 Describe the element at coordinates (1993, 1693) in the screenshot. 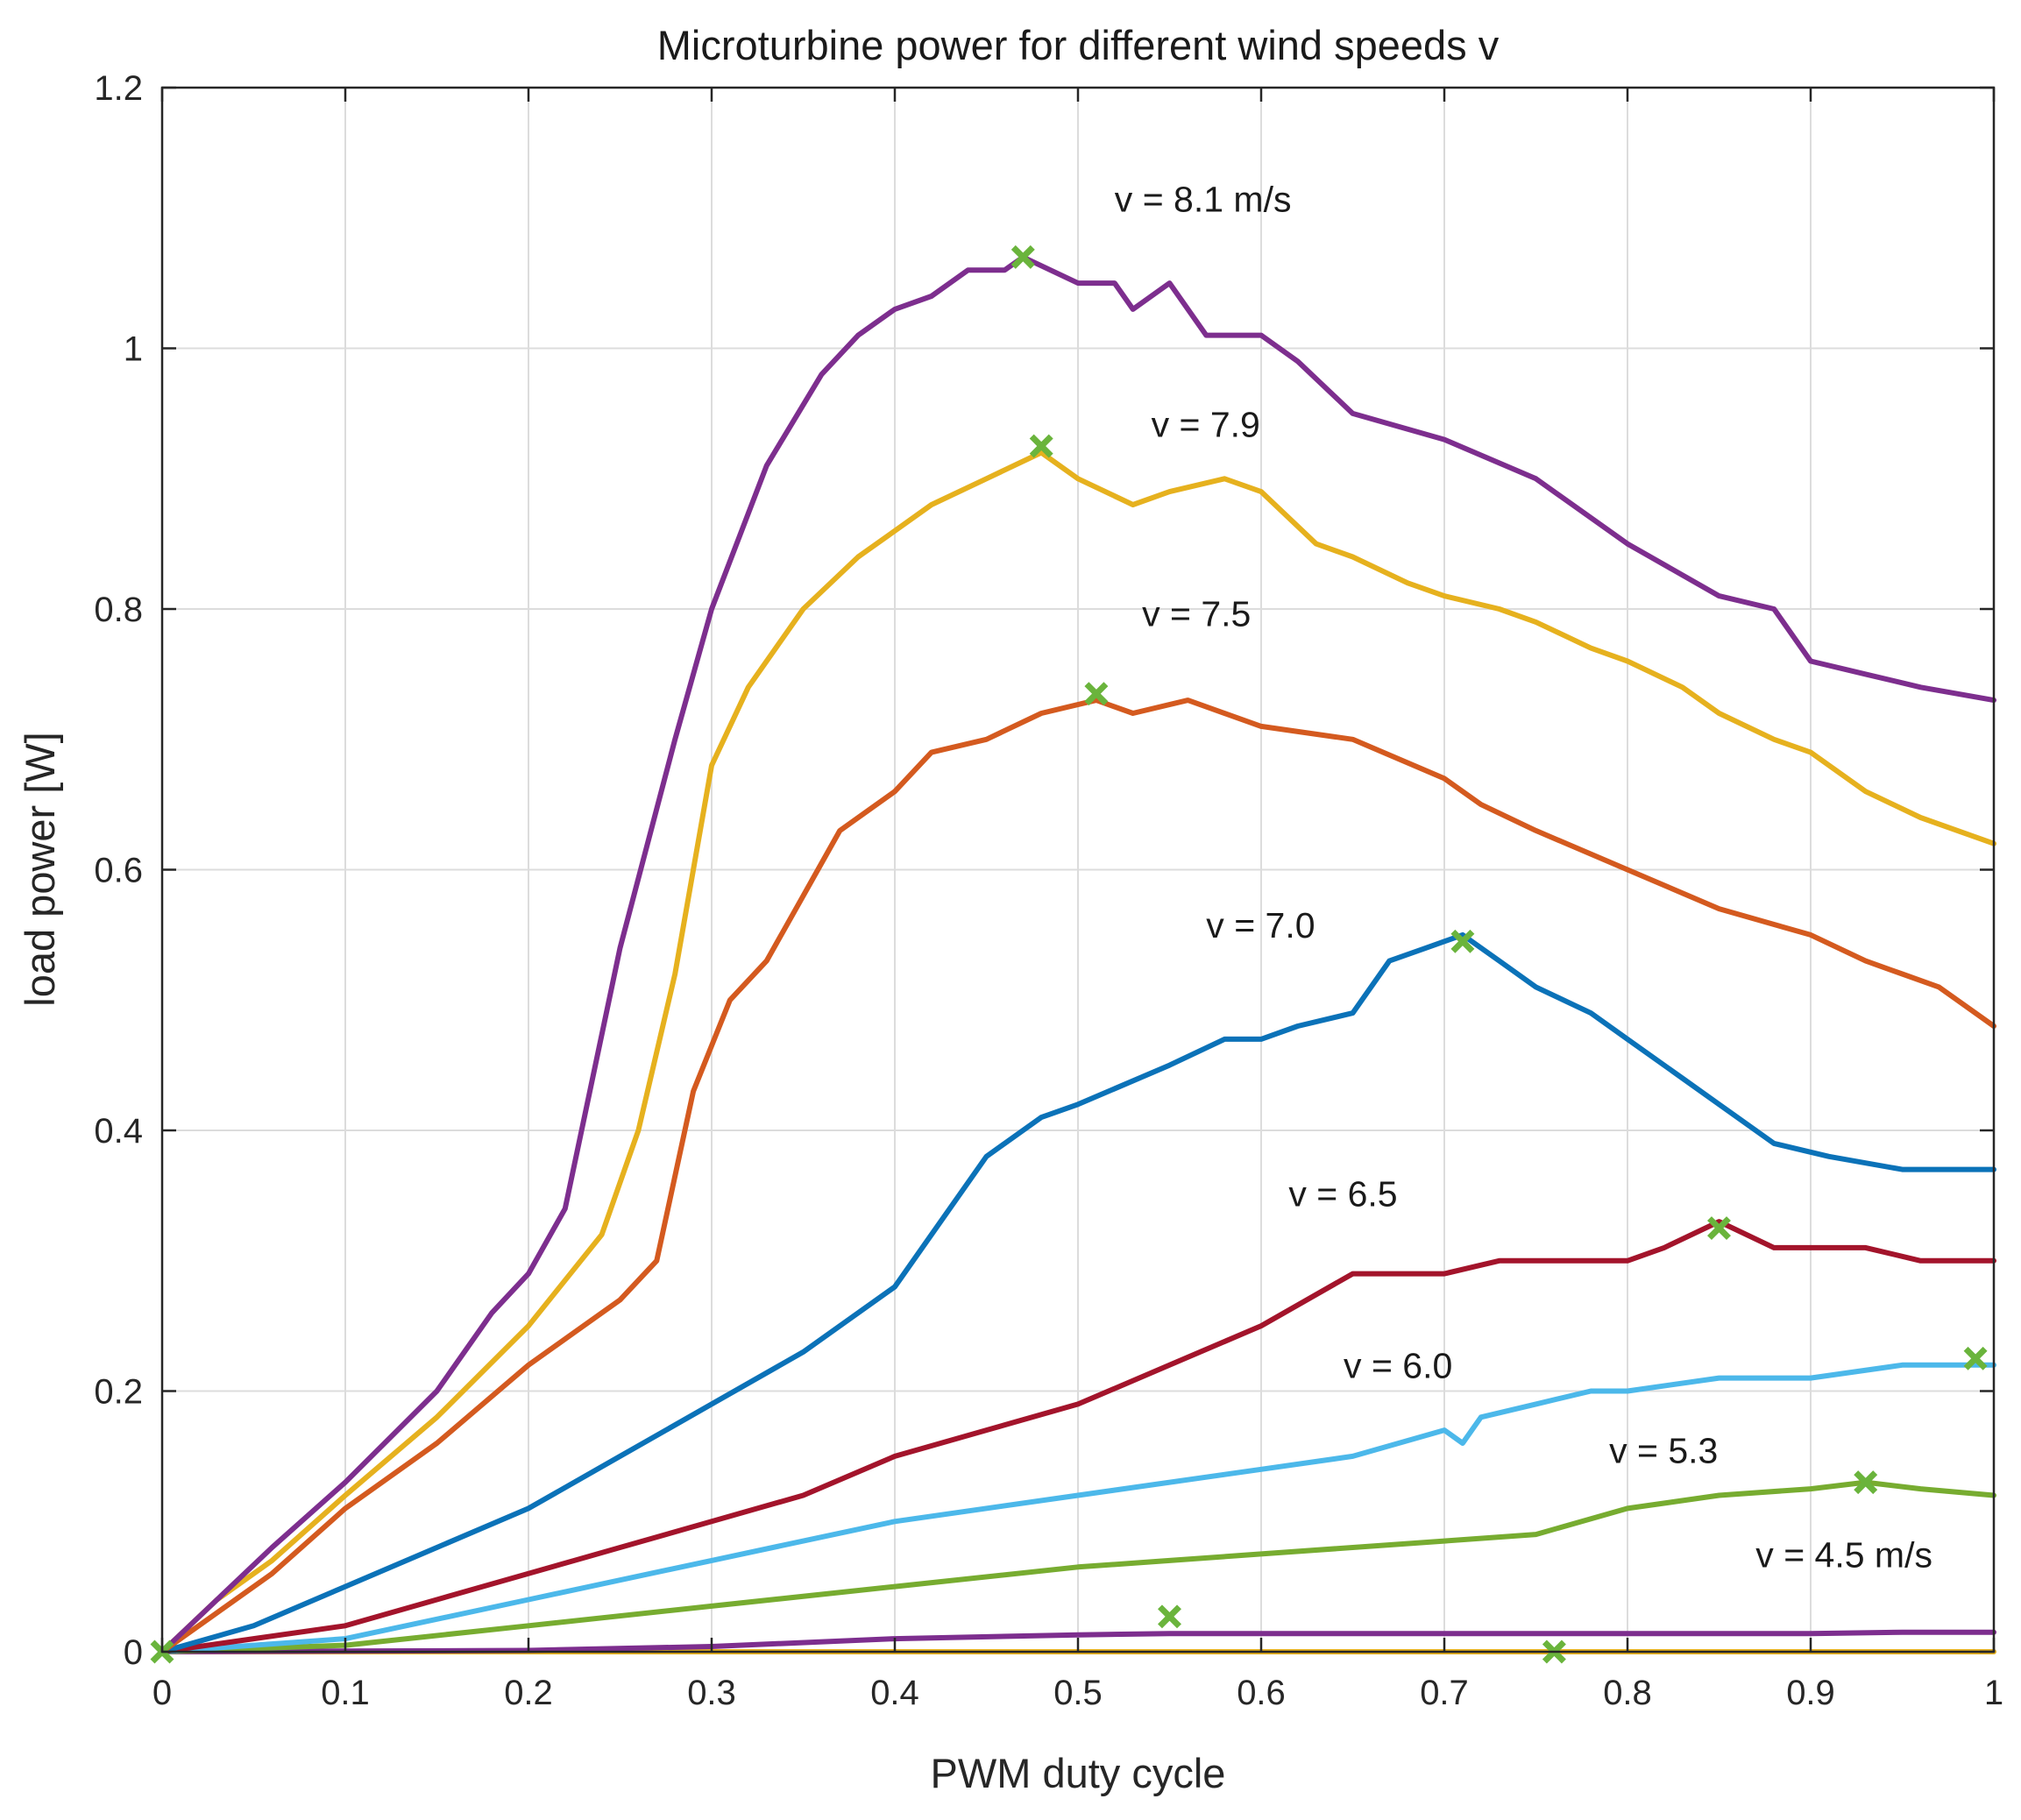

I see `x-tick-label: 1` at that location.